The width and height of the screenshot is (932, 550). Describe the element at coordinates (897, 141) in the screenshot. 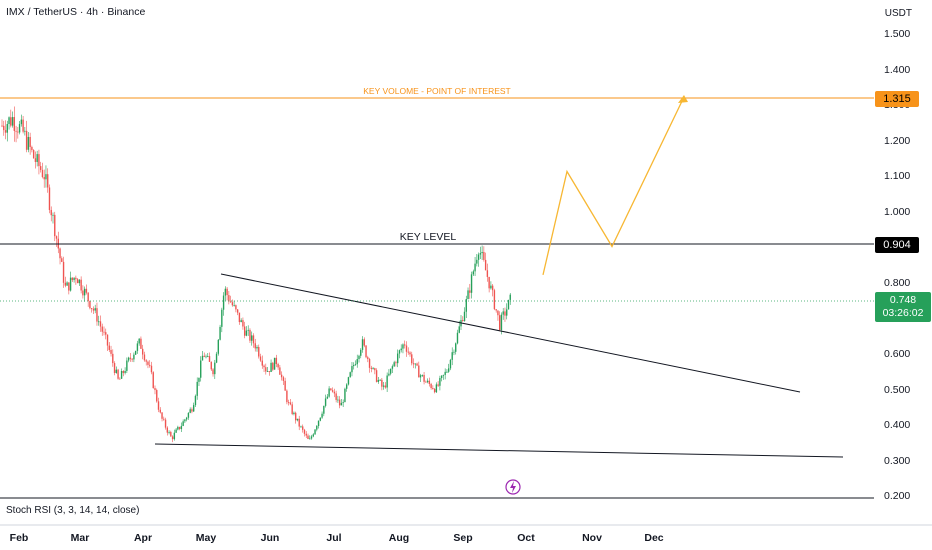

I see `price-tick-label: 1.200` at that location.